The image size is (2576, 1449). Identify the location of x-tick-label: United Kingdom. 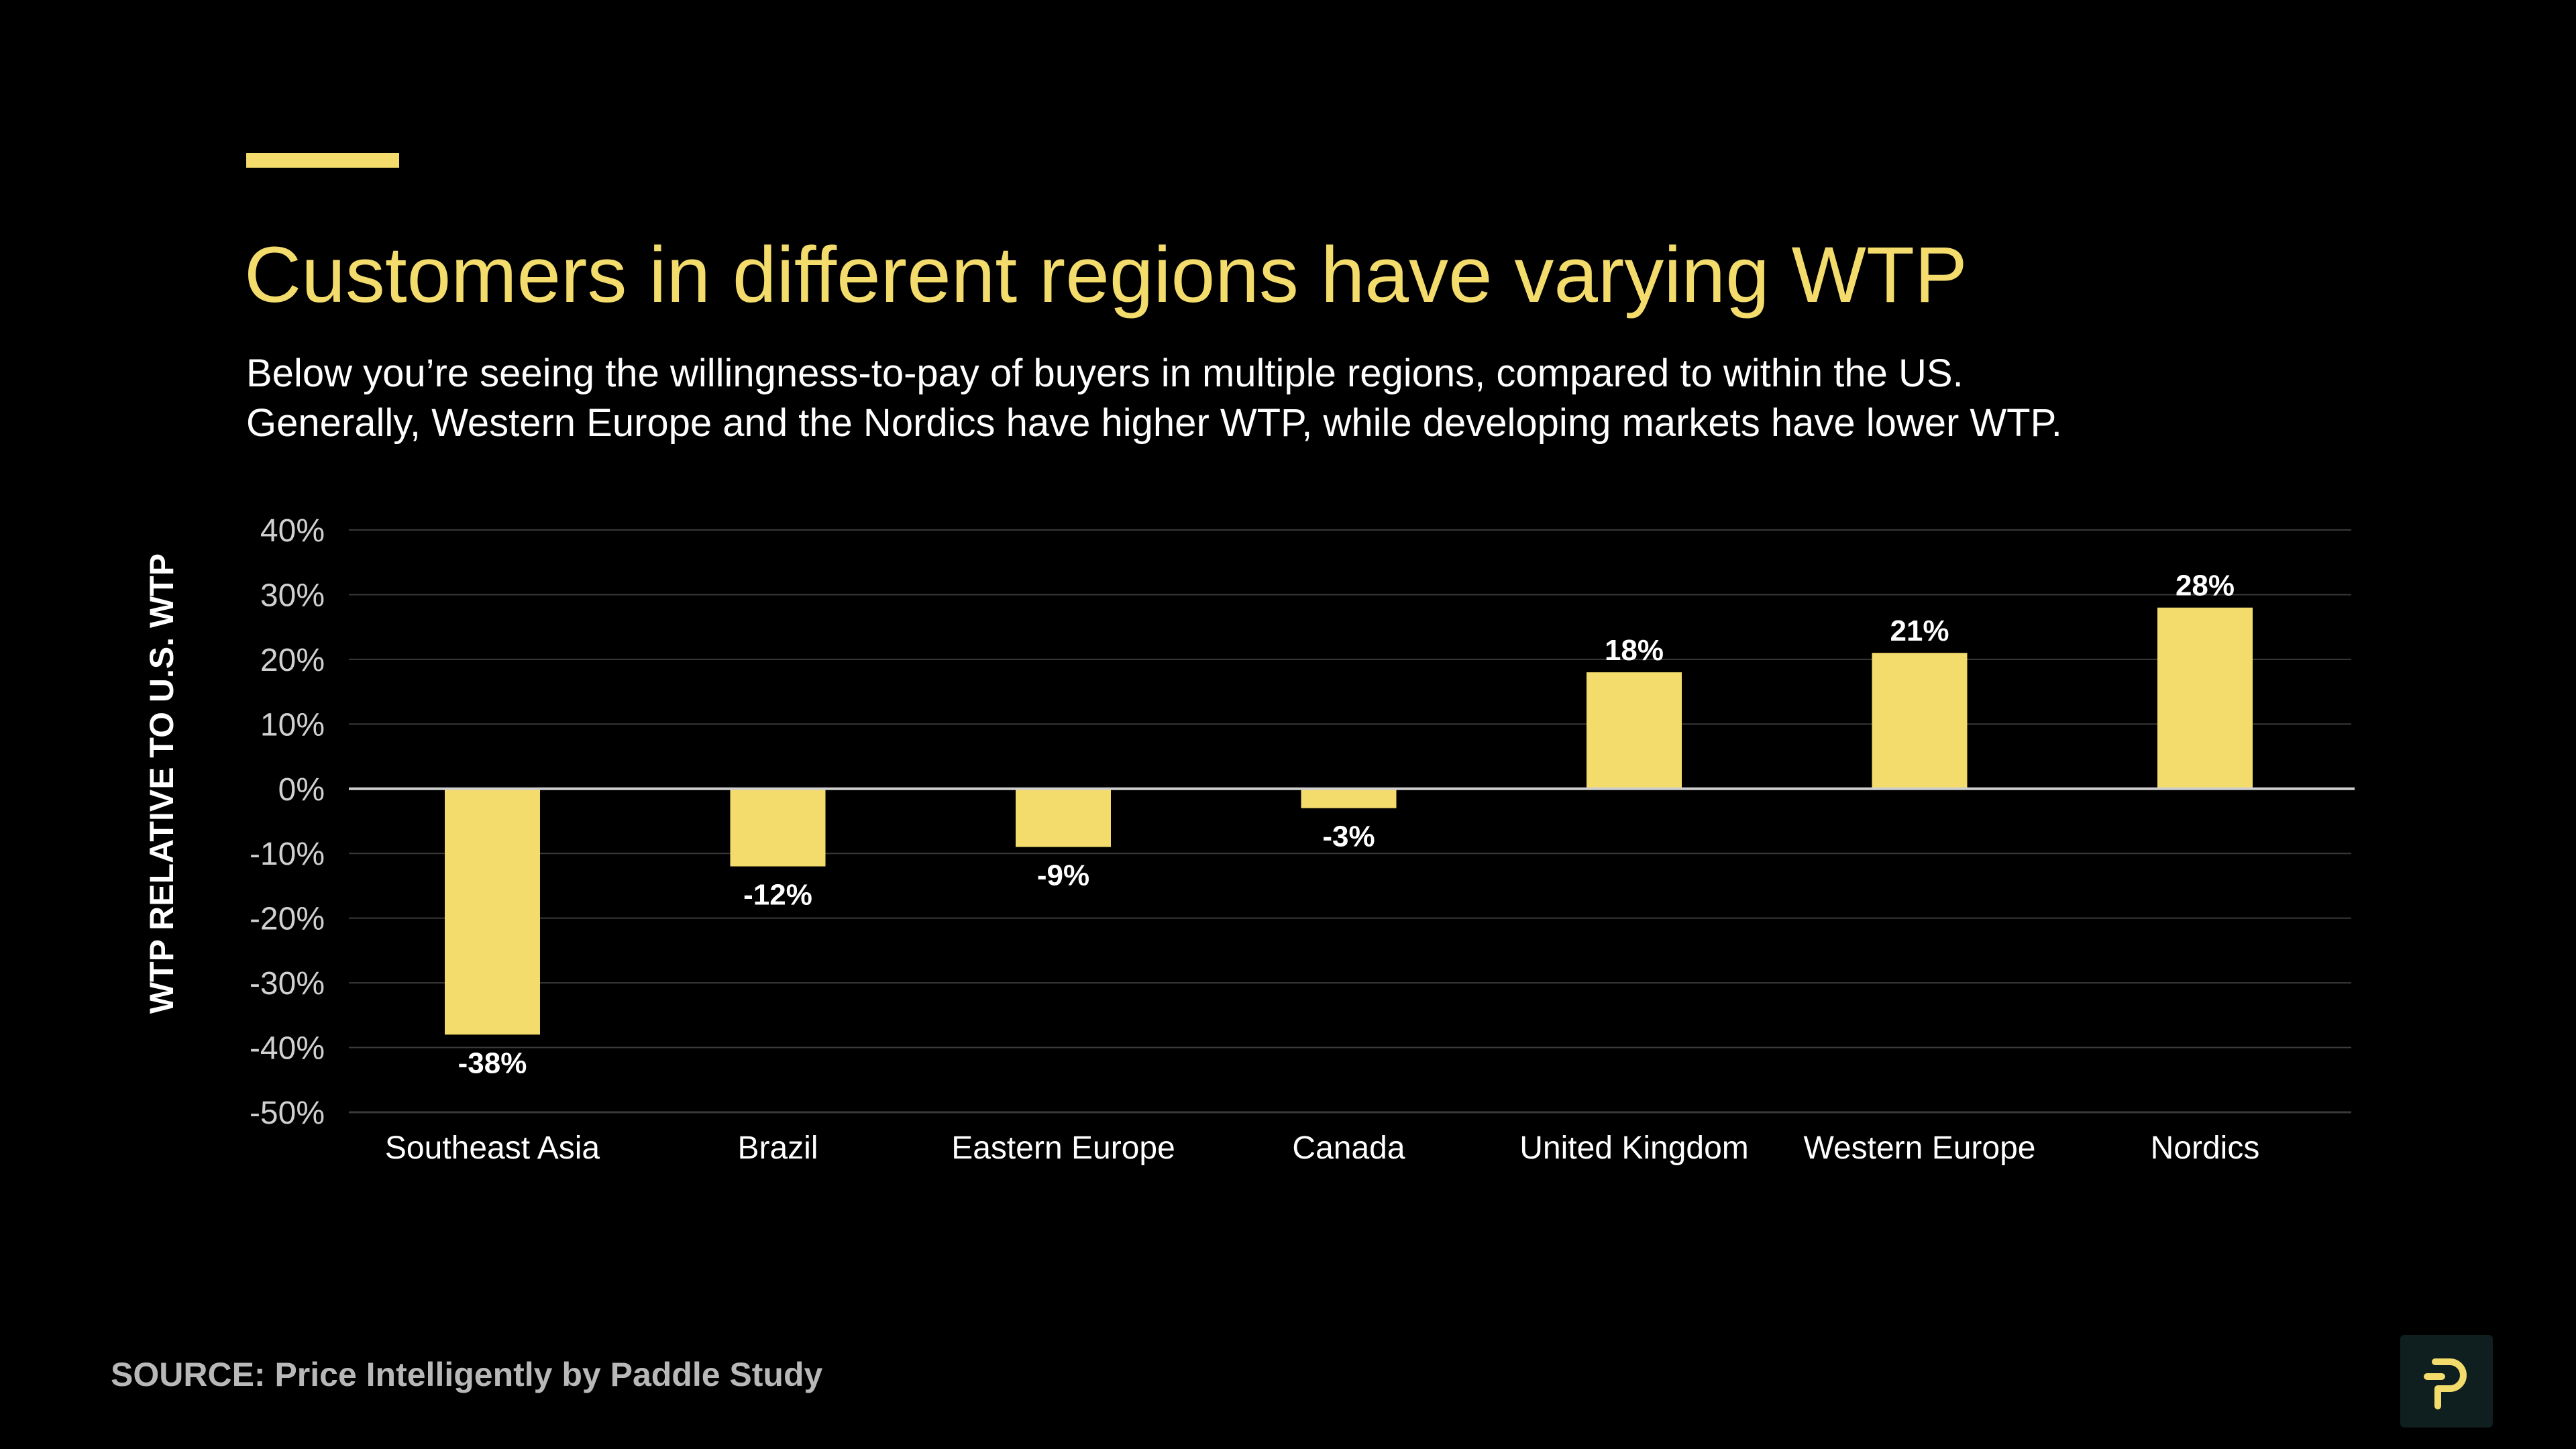
(1634, 1148).